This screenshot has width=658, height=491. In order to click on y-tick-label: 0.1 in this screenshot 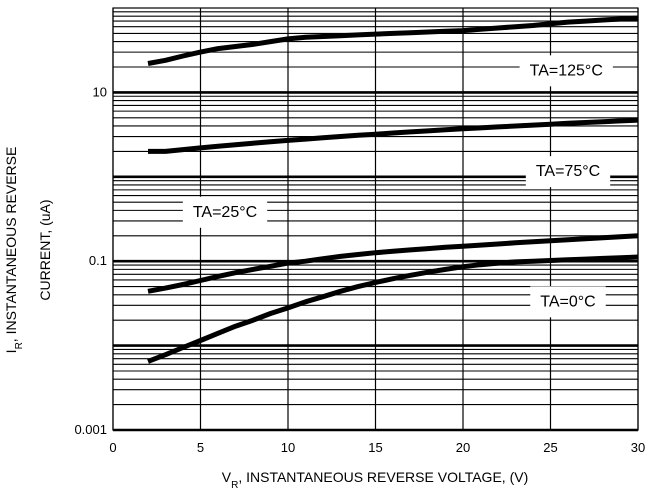, I will do `click(98, 260)`.